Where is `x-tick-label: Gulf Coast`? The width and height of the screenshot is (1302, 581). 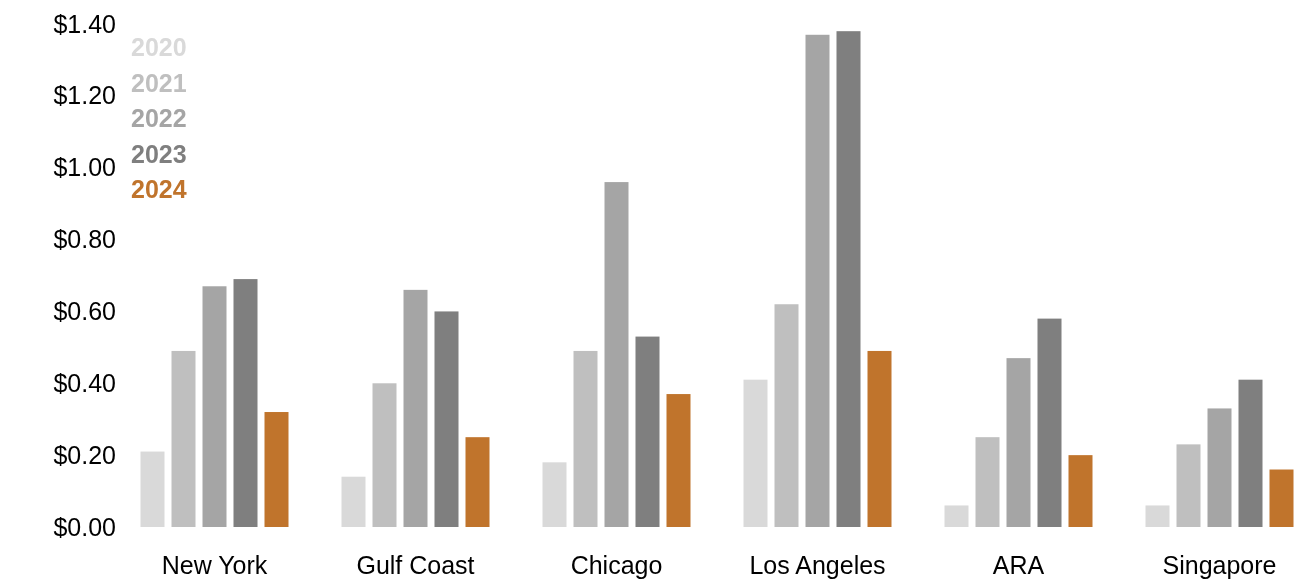 x-tick-label: Gulf Coast is located at coordinates (415, 565).